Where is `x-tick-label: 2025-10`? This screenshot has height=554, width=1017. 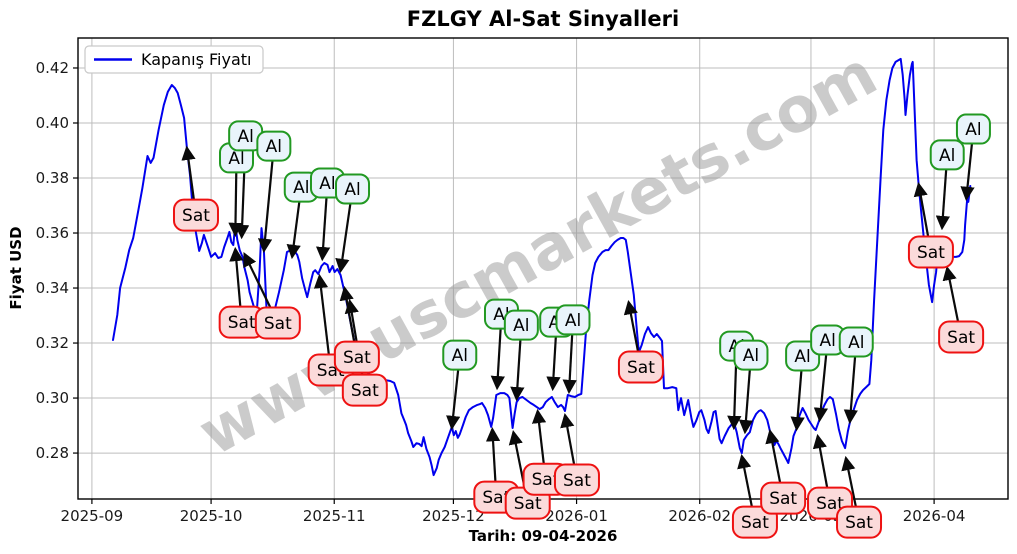 x-tick-label: 2025-10 is located at coordinates (211, 516).